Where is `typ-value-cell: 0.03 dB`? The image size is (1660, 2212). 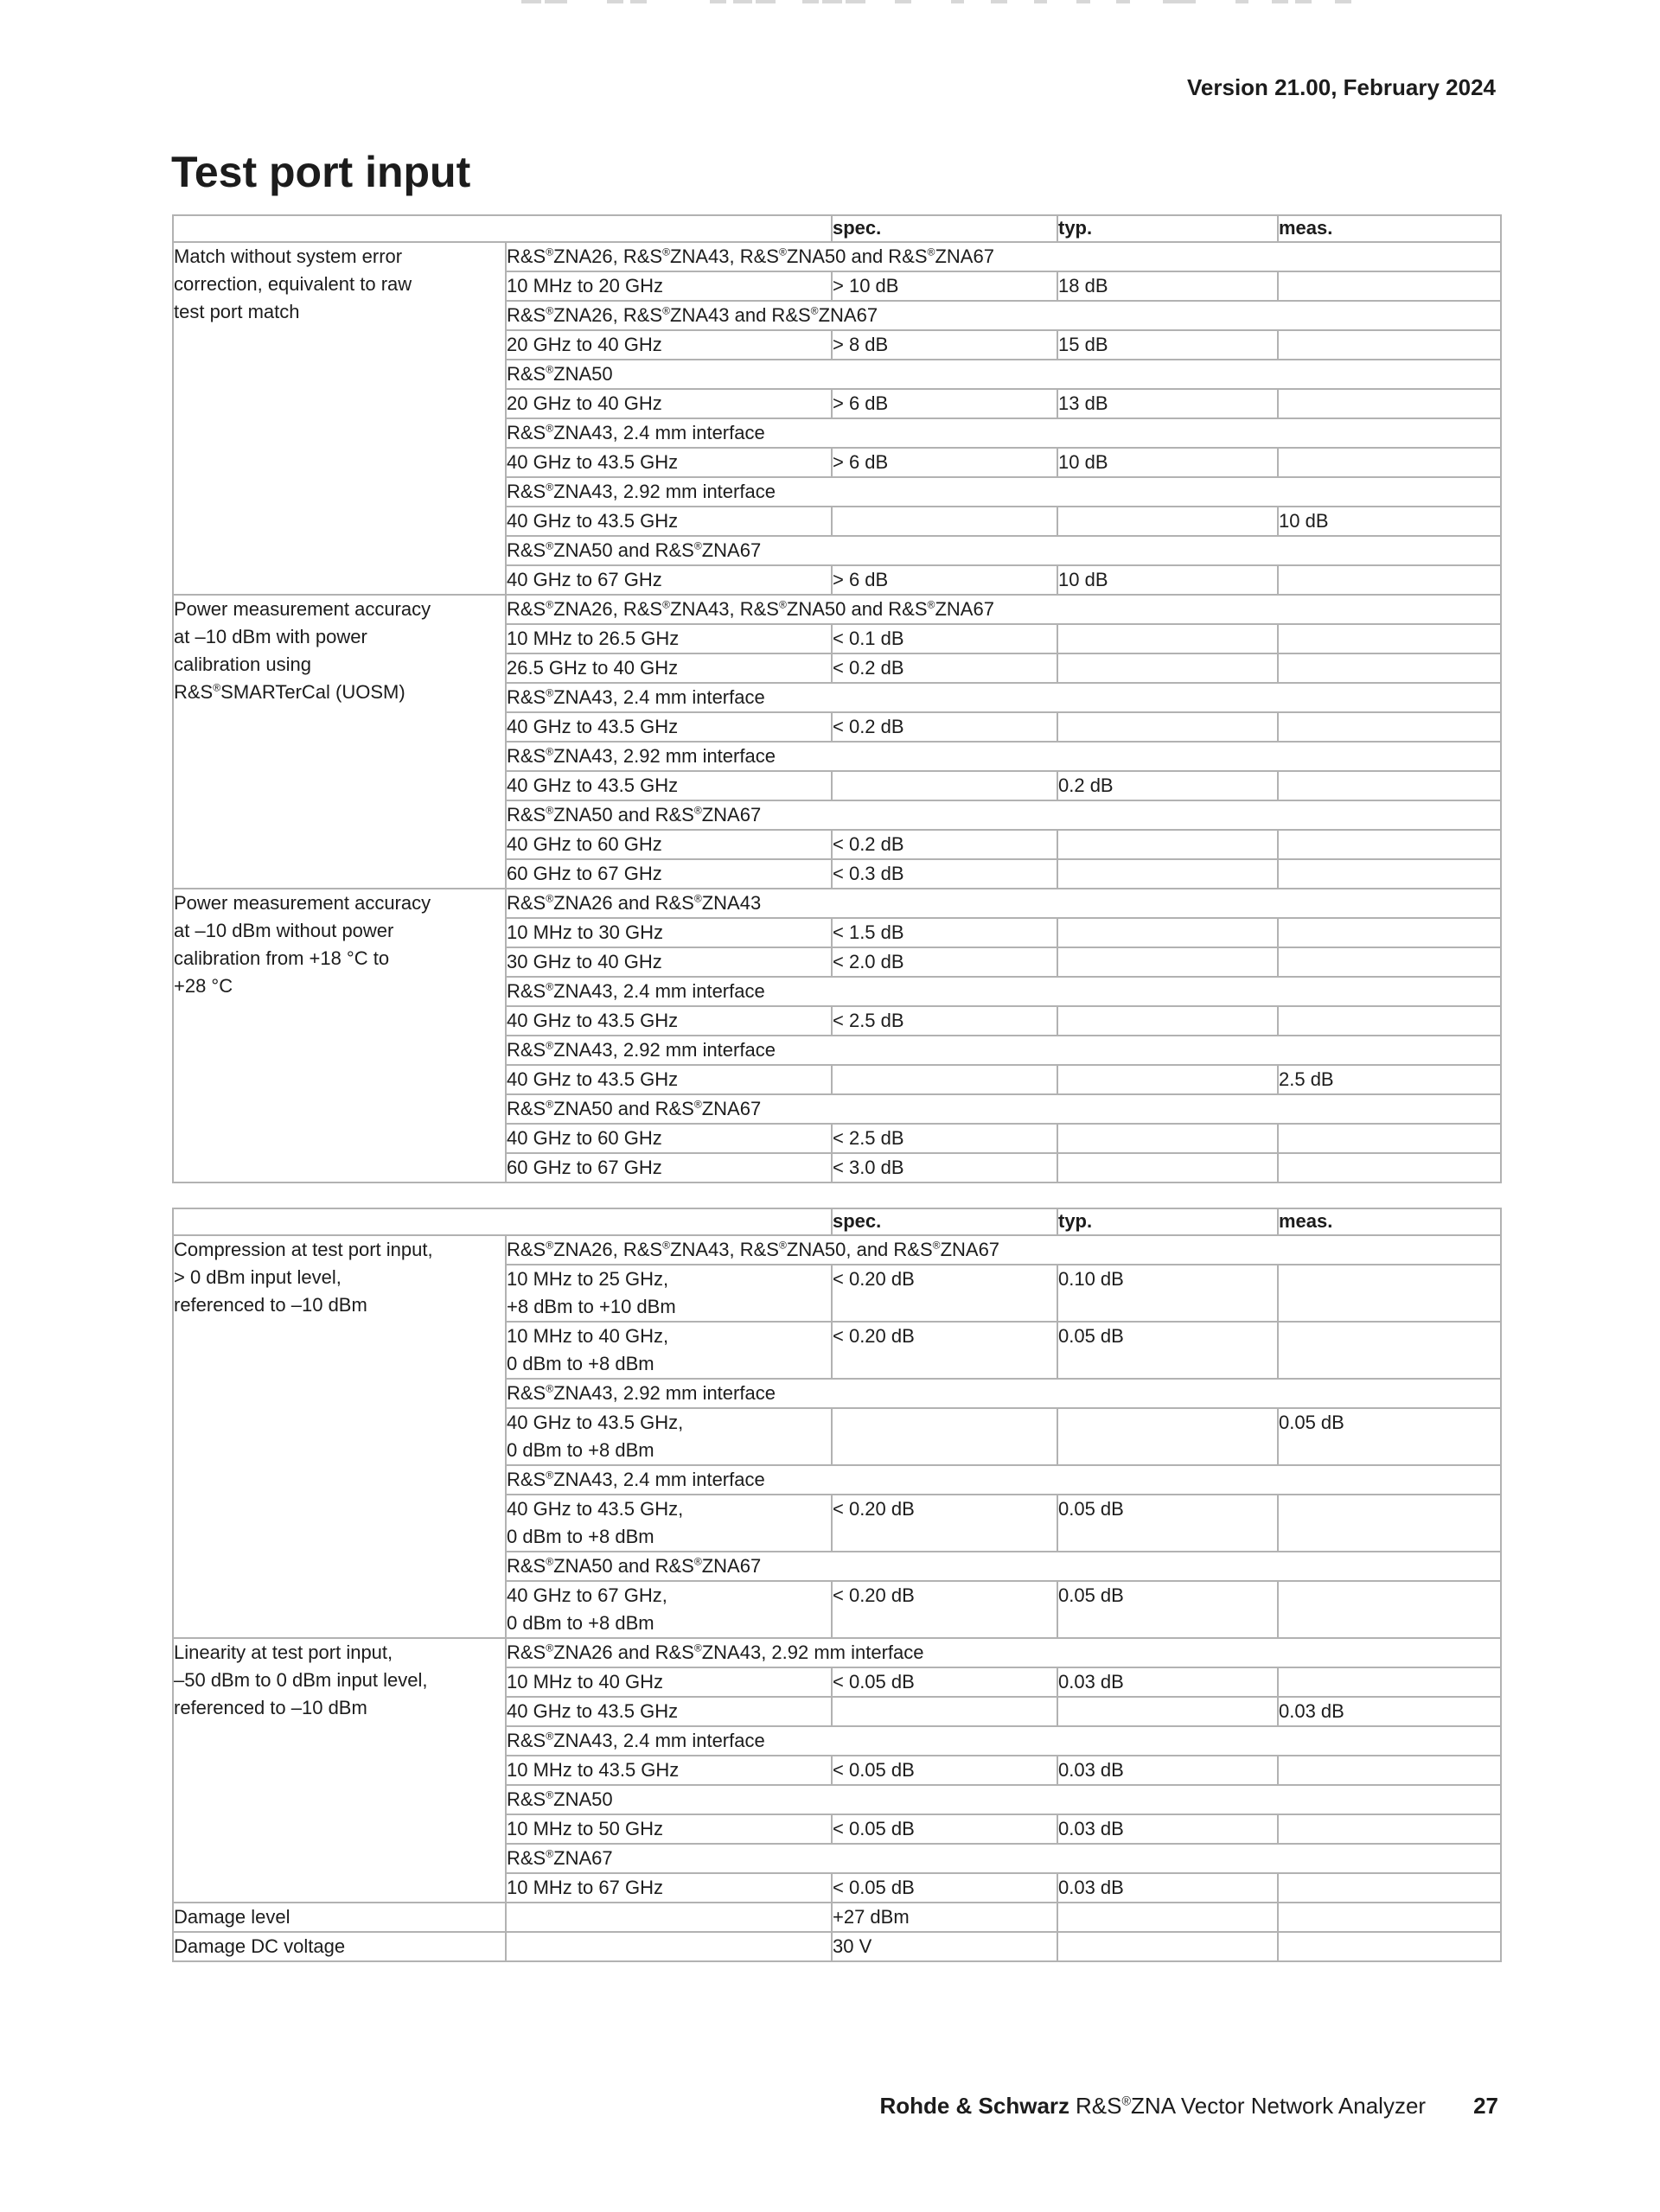 typ-value-cell: 0.03 dB is located at coordinates (1168, 1770).